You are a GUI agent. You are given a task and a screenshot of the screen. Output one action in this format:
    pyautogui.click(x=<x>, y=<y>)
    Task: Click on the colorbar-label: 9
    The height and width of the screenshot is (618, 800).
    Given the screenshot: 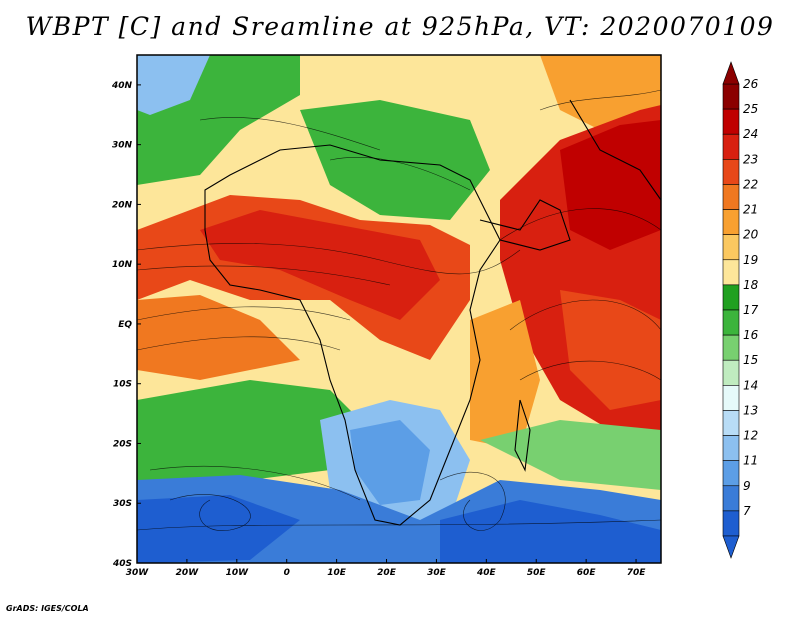 What is the action you would take?
    pyautogui.click(x=747, y=486)
    